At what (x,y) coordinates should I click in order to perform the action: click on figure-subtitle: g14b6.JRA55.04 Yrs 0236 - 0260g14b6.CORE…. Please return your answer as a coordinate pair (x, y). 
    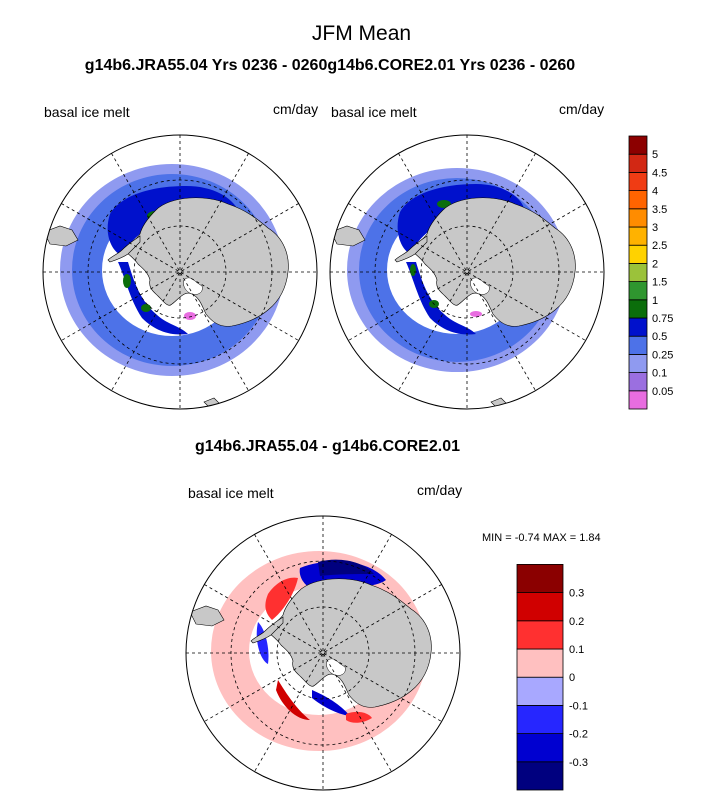
    Looking at the image, I should click on (330, 65).